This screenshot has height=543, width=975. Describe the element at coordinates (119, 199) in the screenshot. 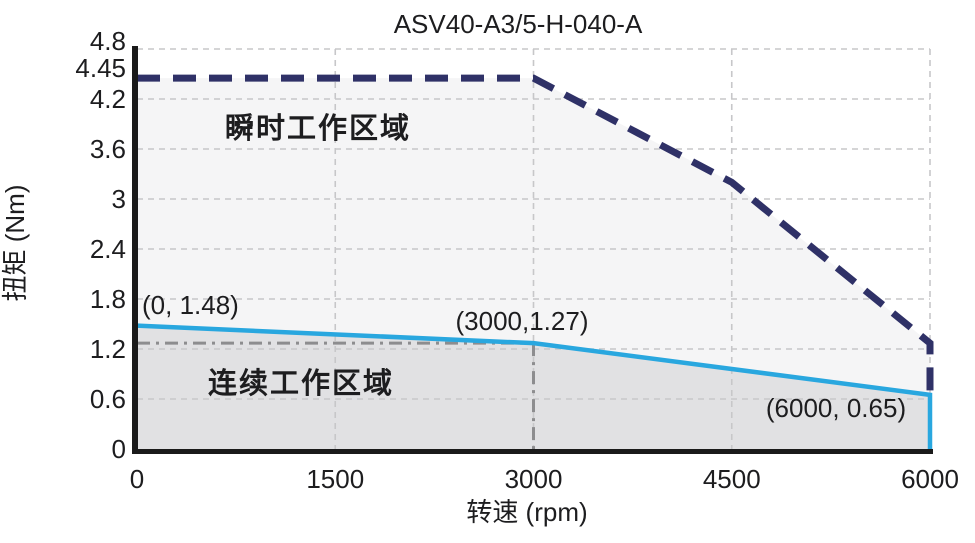

I see `y-tick-label-3: 3` at that location.